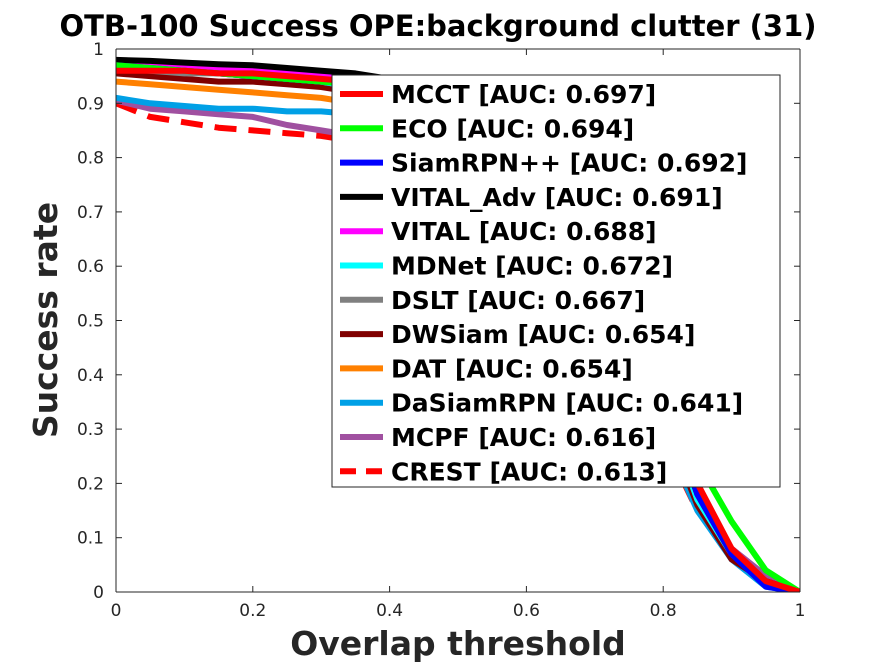 Image resolution: width=884 pixels, height=663 pixels. I want to click on legend-entry: DWSiam [AUC: 0.654], so click(543, 334).